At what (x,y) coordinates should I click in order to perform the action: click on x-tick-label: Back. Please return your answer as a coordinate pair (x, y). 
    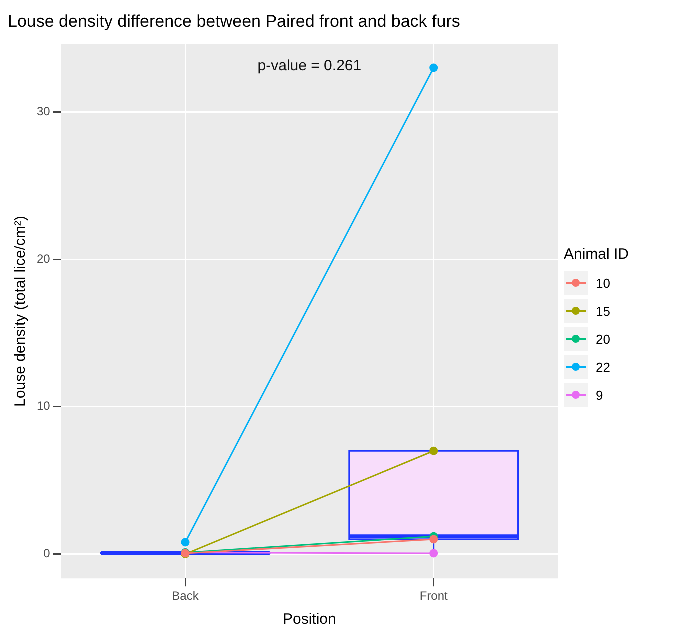
    Looking at the image, I should click on (186, 596).